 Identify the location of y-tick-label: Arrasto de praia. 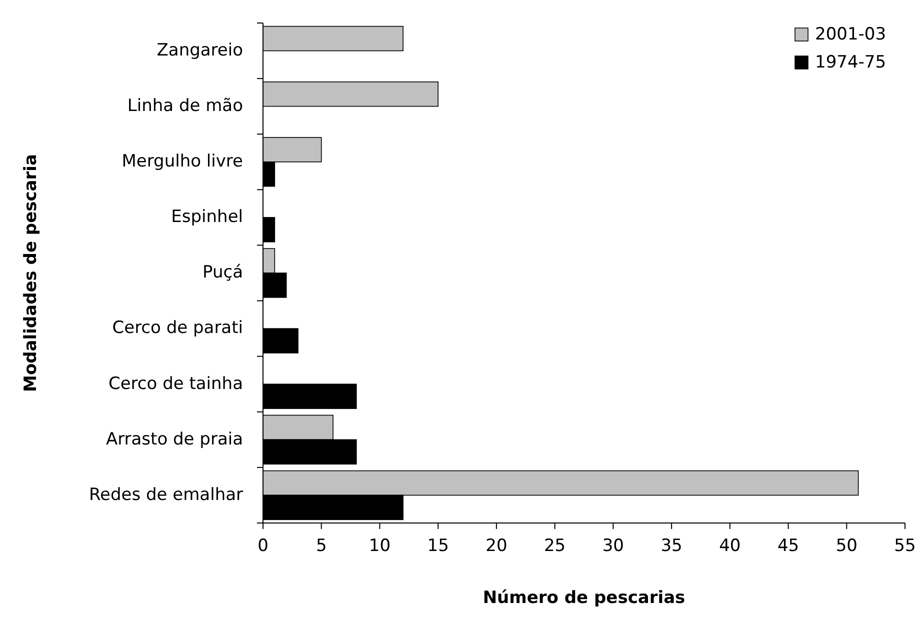
(174, 439).